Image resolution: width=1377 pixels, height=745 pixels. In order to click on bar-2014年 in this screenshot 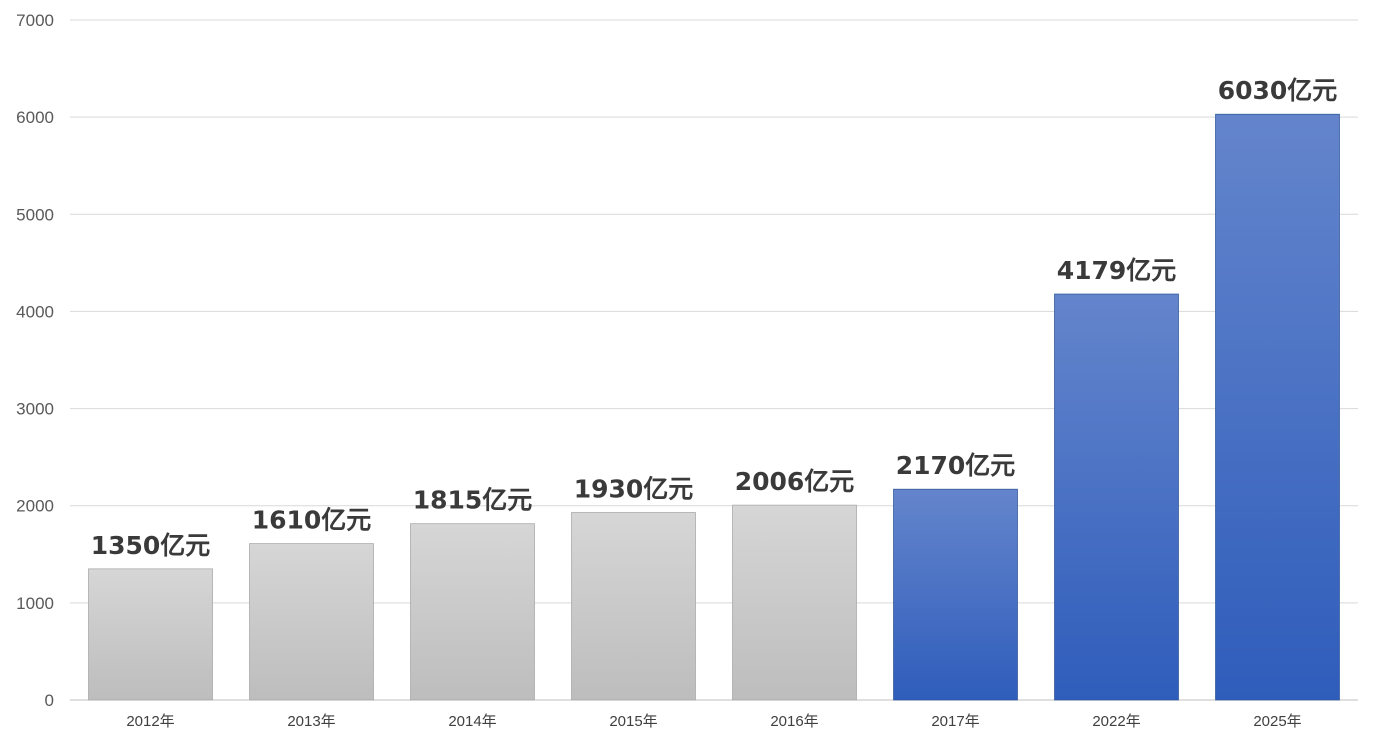, I will do `click(472, 612)`.